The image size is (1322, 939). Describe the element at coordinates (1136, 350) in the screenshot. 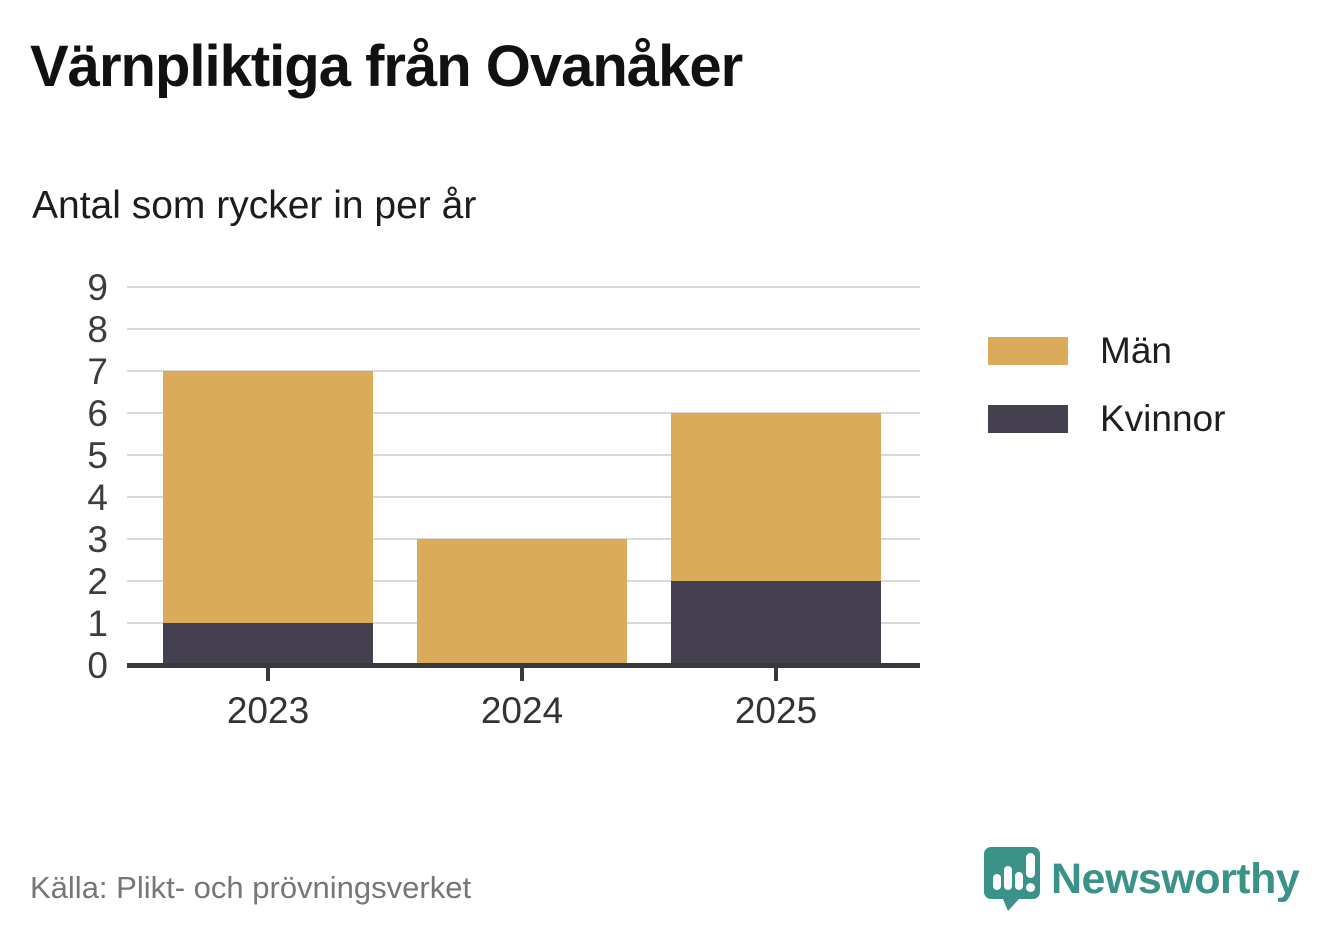

I see `legend-label-Män: Män` at that location.